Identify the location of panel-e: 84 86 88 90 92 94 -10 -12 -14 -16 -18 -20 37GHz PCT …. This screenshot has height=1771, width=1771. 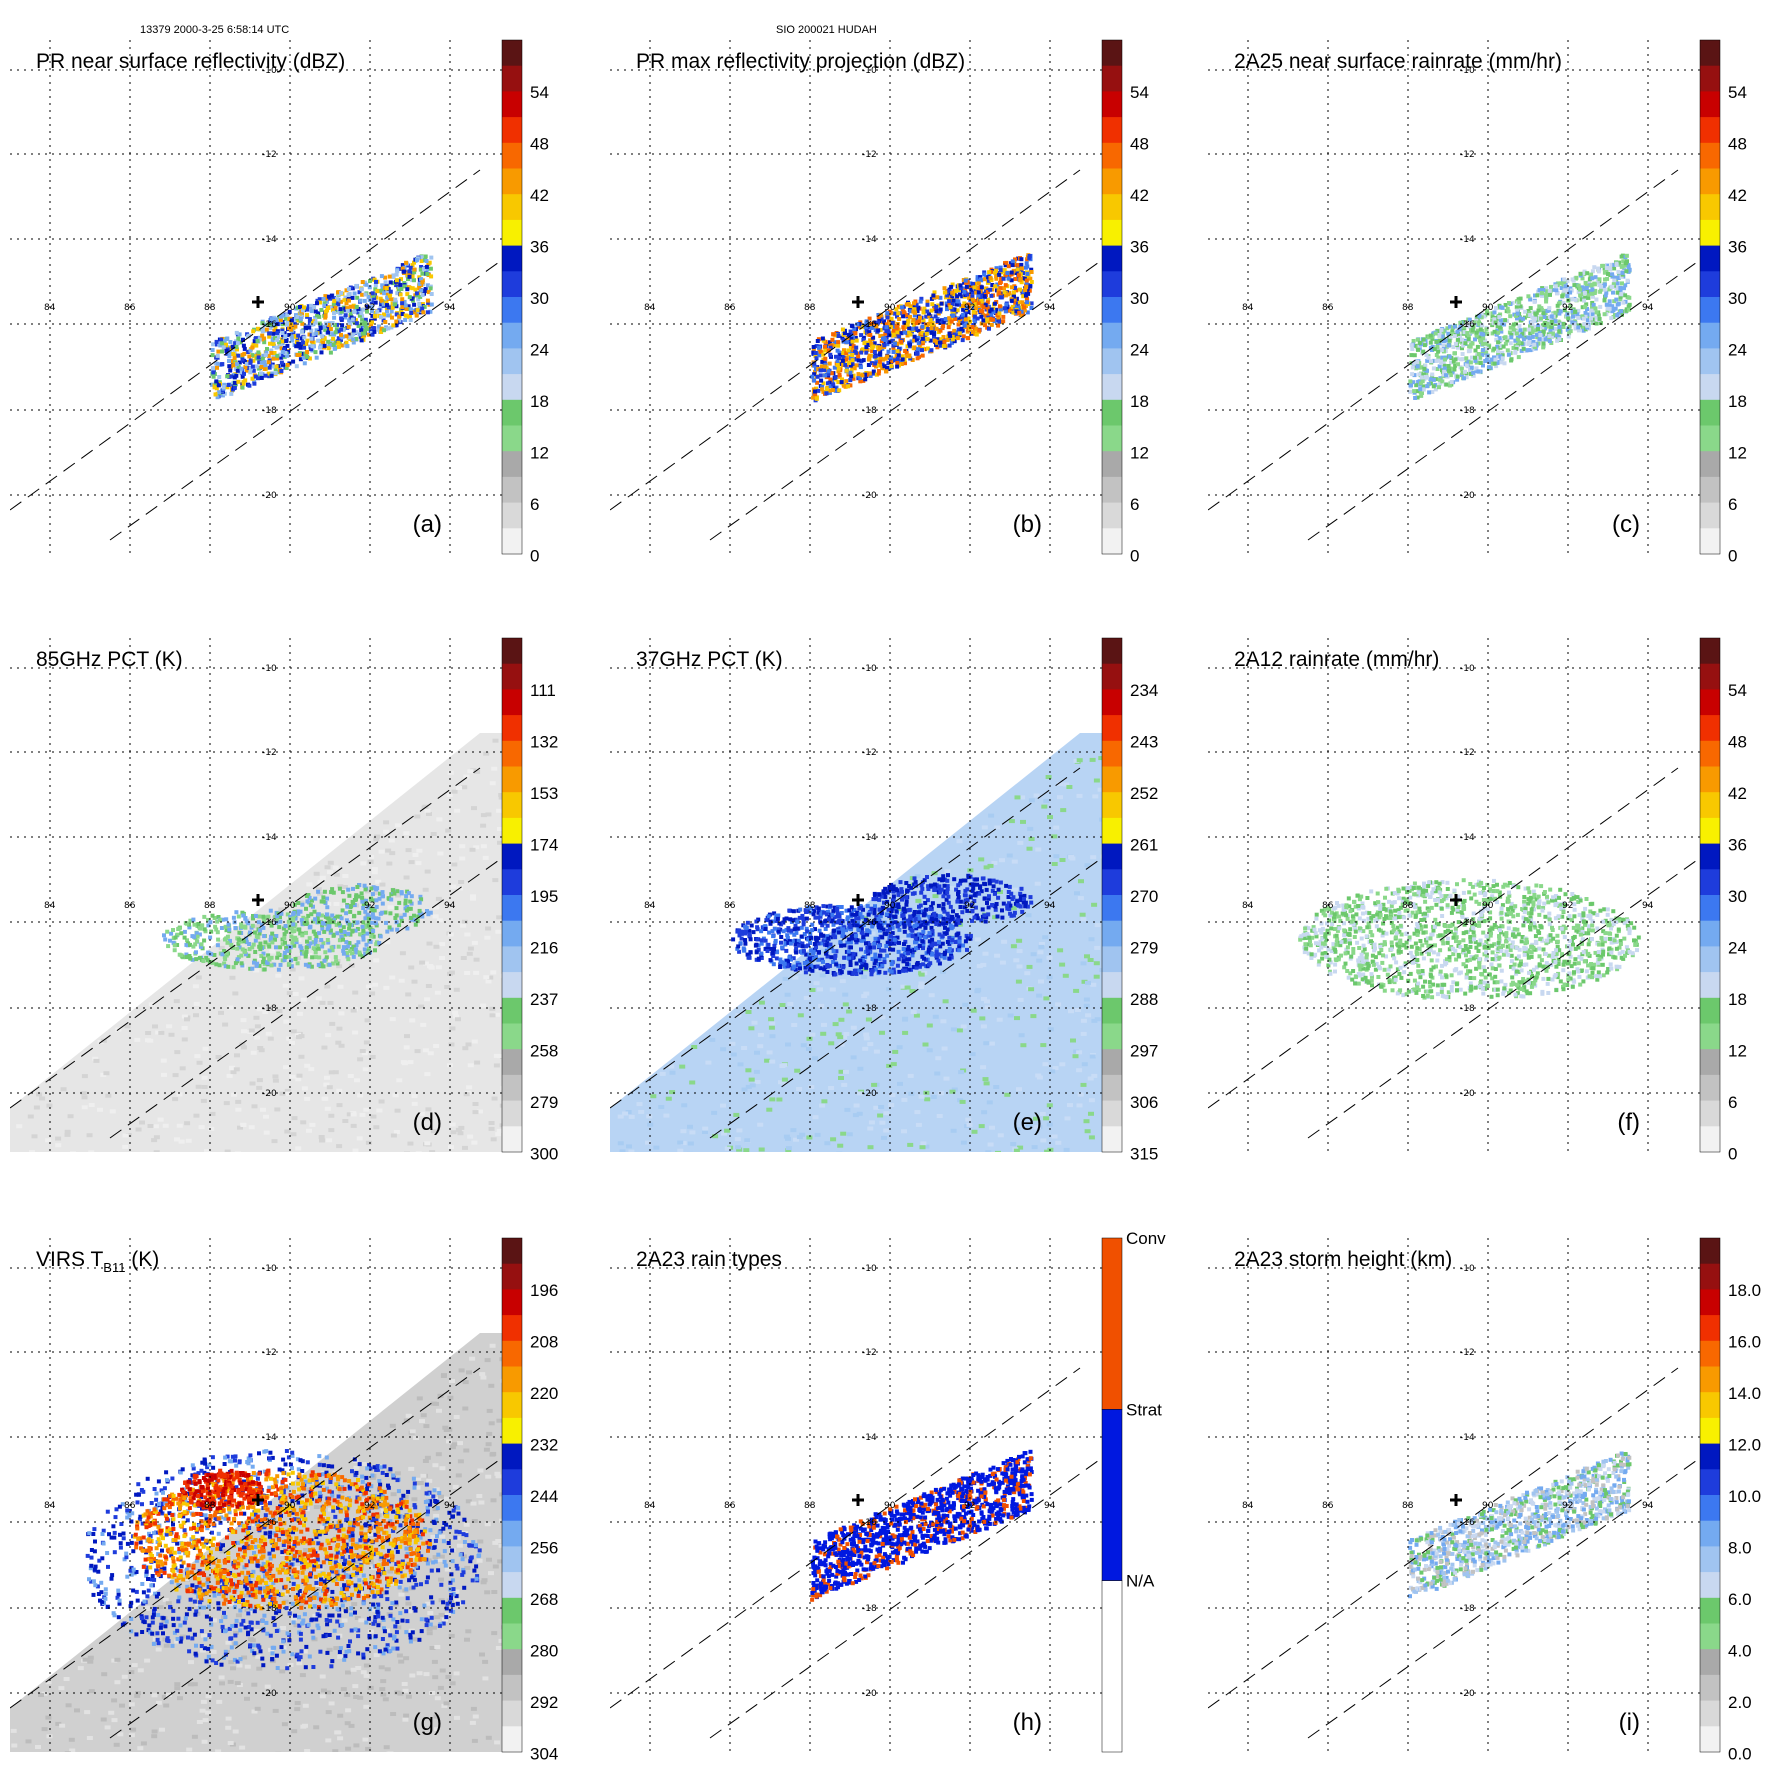
(884, 900).